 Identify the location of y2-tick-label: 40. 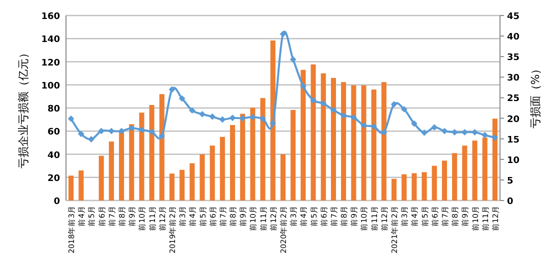
(513, 37).